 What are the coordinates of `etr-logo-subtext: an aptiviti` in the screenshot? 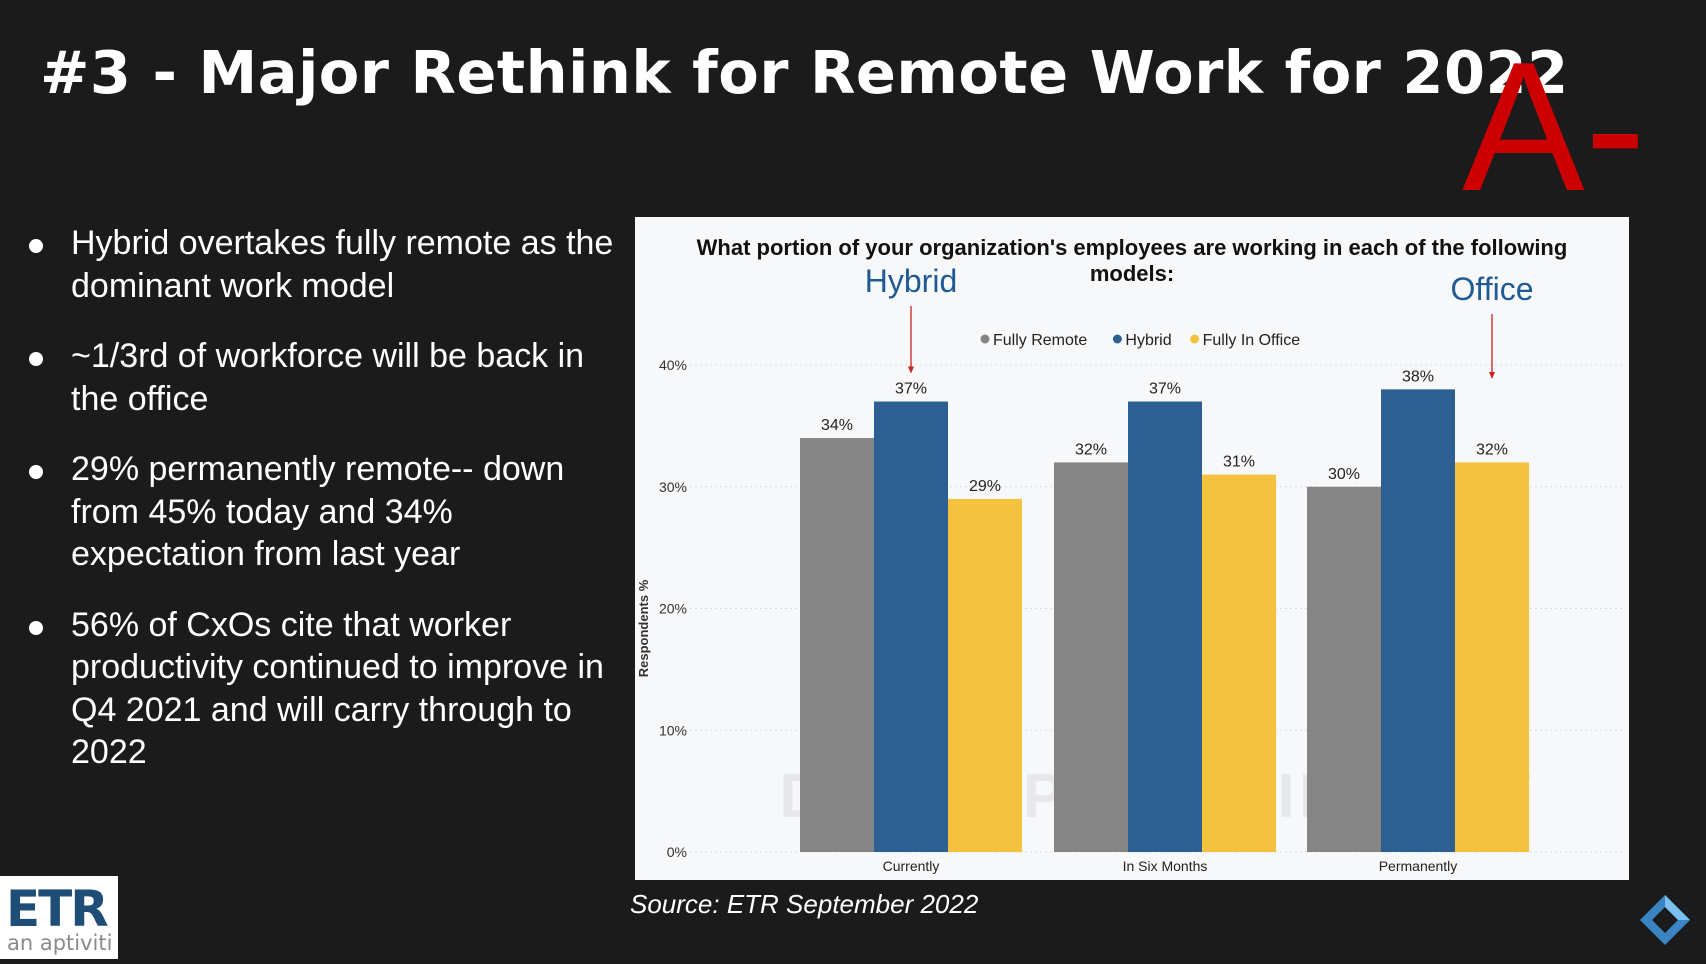 It's located at (59, 943).